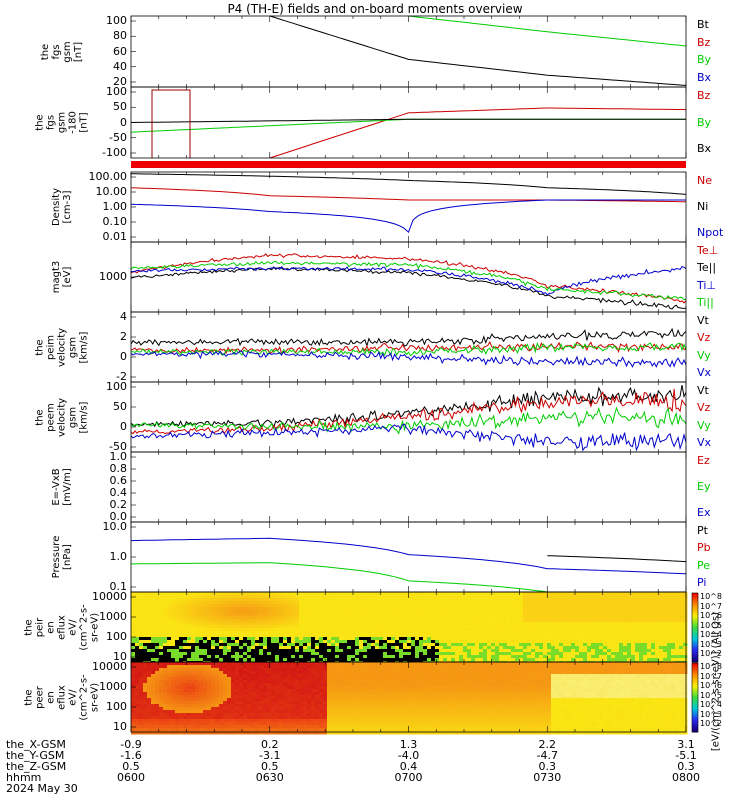 This screenshot has height=800, width=750. I want to click on y-tick-label: 50, so click(120, 107).